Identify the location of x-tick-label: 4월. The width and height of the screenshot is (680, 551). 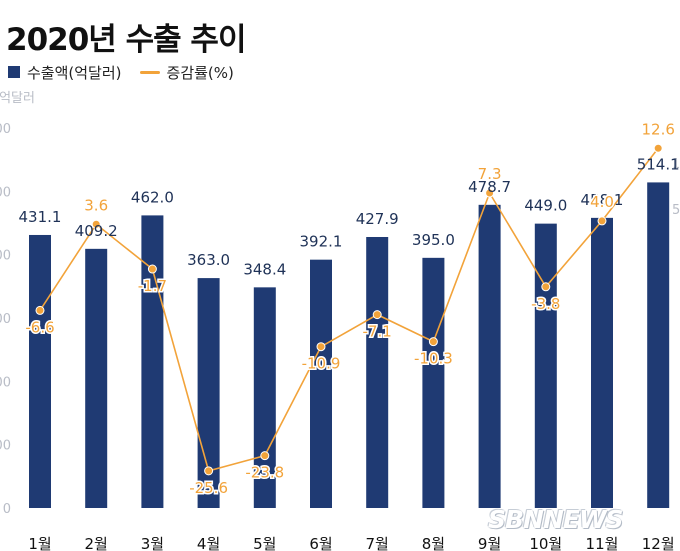
(208, 543).